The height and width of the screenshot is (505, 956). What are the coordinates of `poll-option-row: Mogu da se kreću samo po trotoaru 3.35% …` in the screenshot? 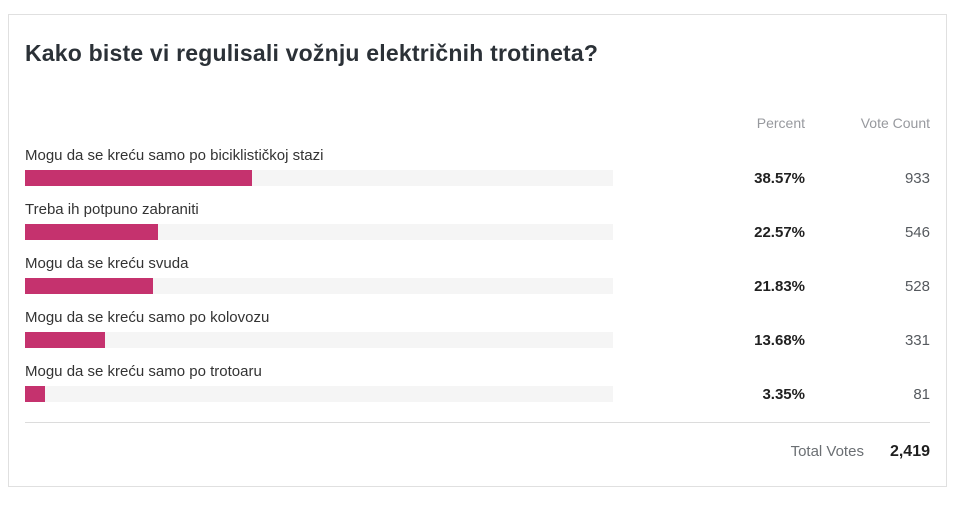 It's located at (477, 383).